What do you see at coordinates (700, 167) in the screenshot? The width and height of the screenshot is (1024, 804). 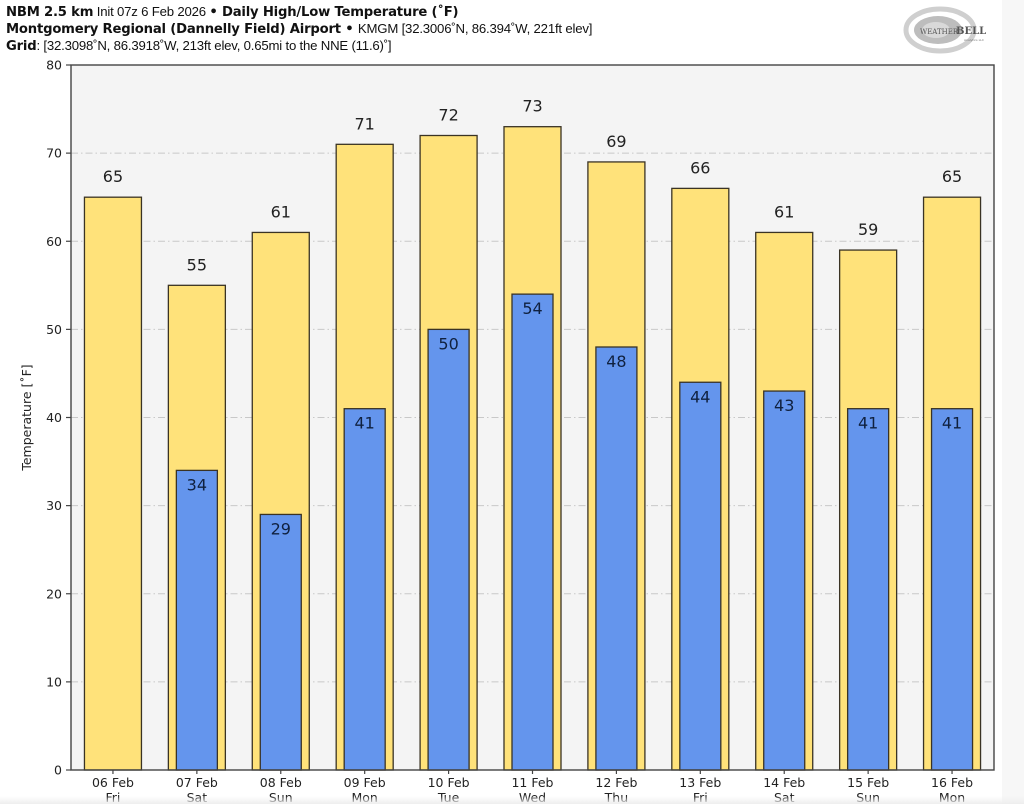 I see `high-value-label: 66` at bounding box center [700, 167].